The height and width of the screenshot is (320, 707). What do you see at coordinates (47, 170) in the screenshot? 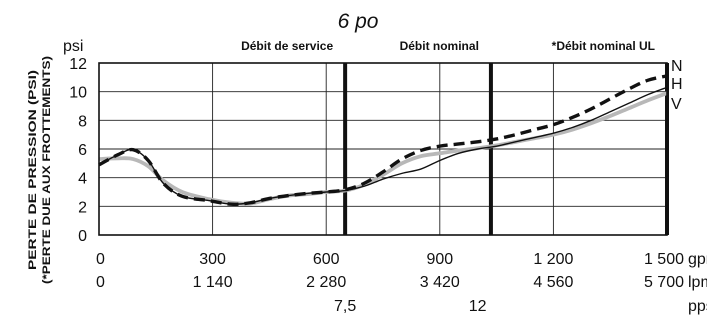
I see `y-axis-label-line-2: (*PERTE DUE AUX FROTTEMENTS)` at bounding box center [47, 170].